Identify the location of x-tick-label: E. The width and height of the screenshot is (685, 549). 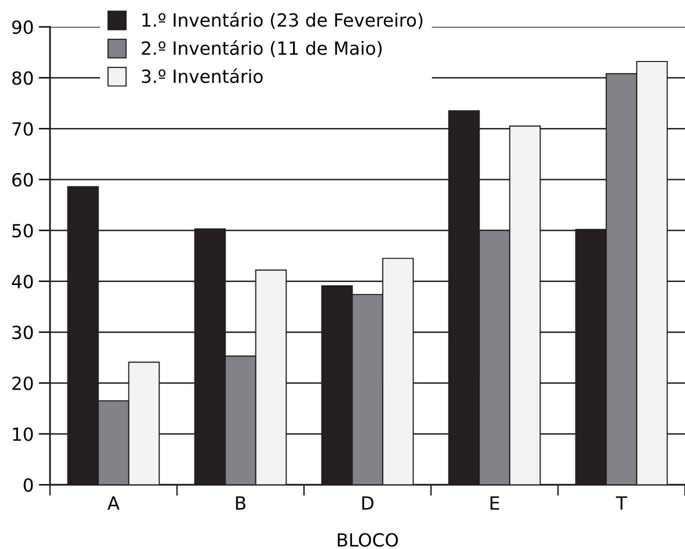
(495, 503).